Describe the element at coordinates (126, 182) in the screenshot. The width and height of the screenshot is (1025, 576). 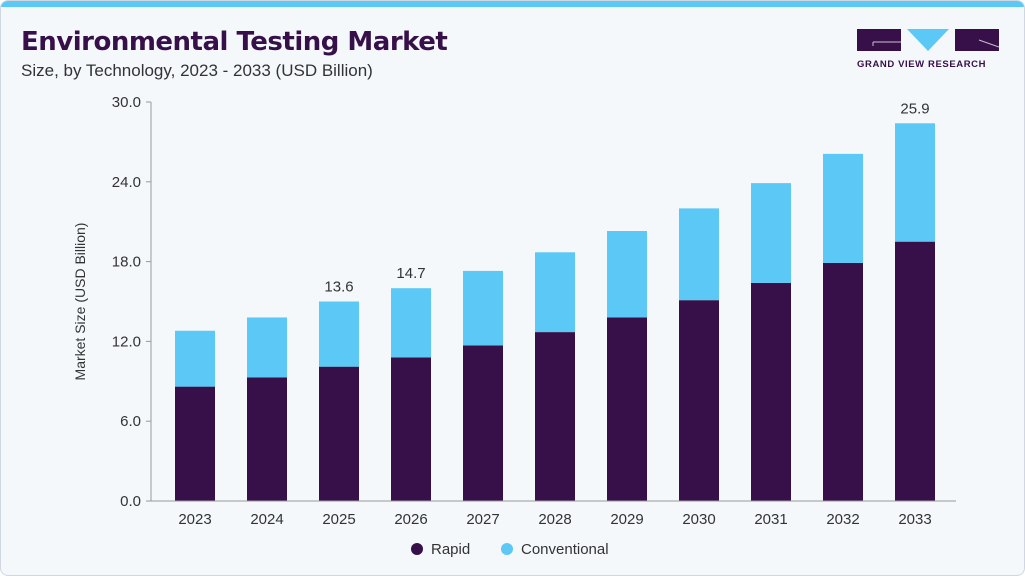
I see `y-tick-label: 24.0` at that location.